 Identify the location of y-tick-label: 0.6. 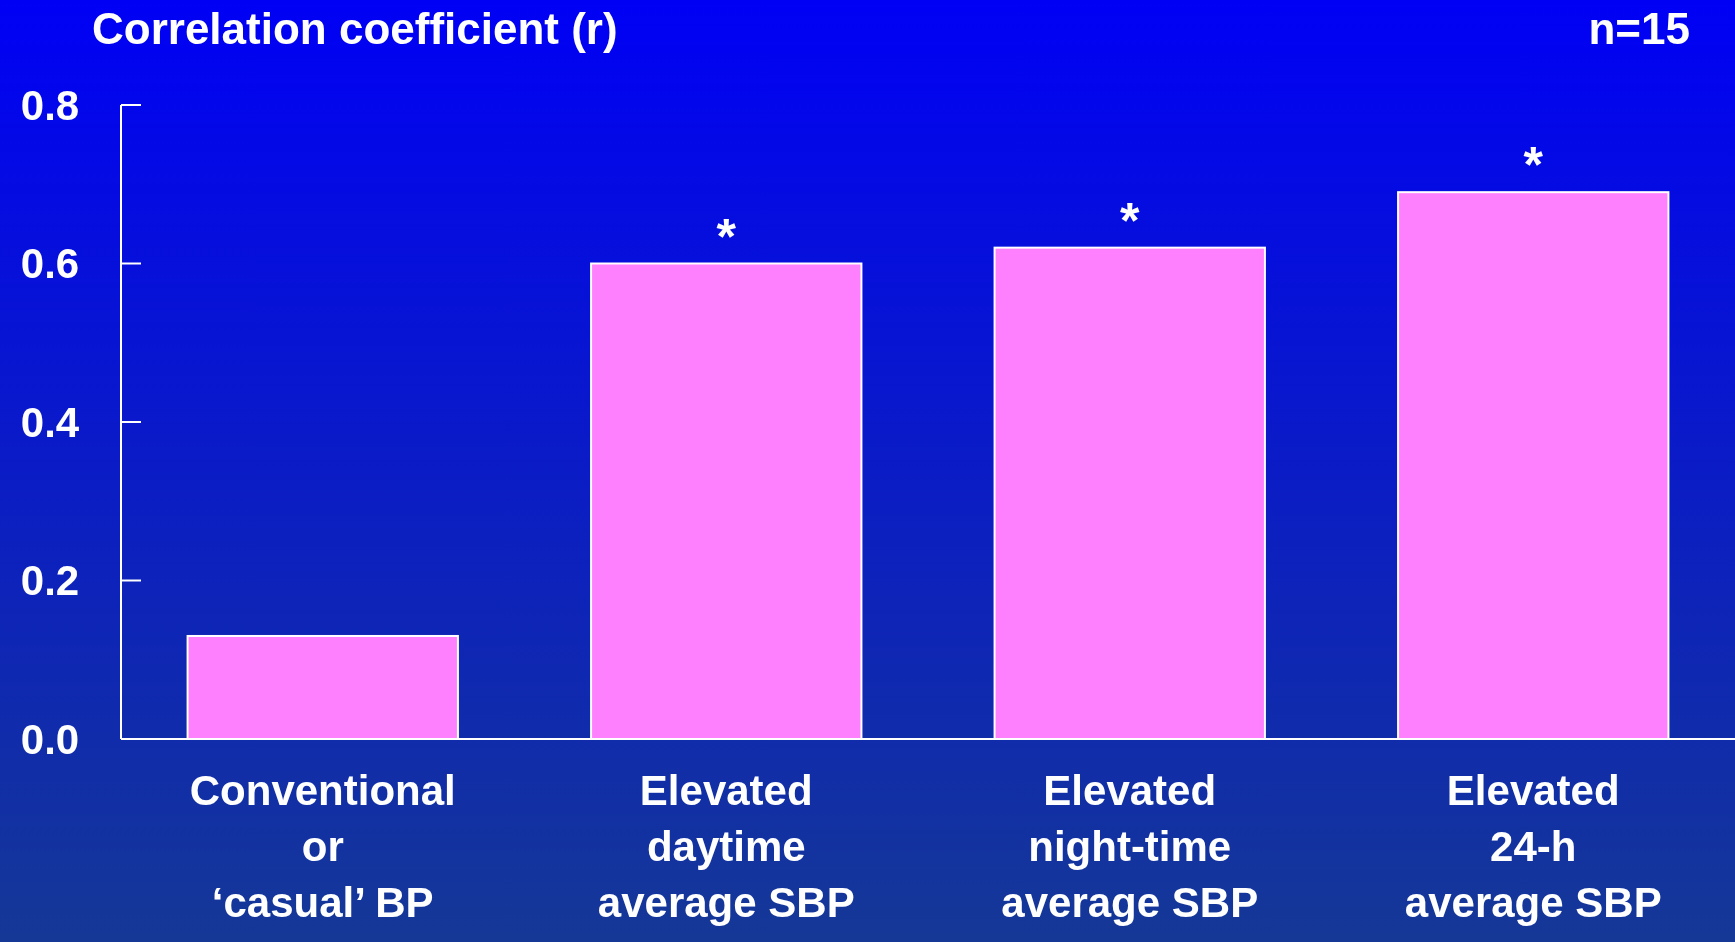
(50, 264).